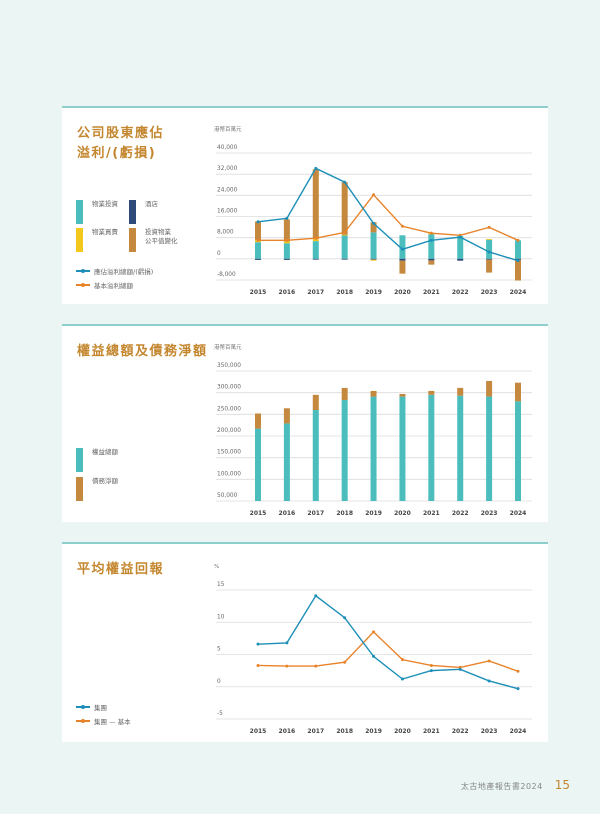 The width and height of the screenshot is (600, 814). What do you see at coordinates (227, 169) in the screenshot?
I see `y-tick-label: 32,000` at bounding box center [227, 169].